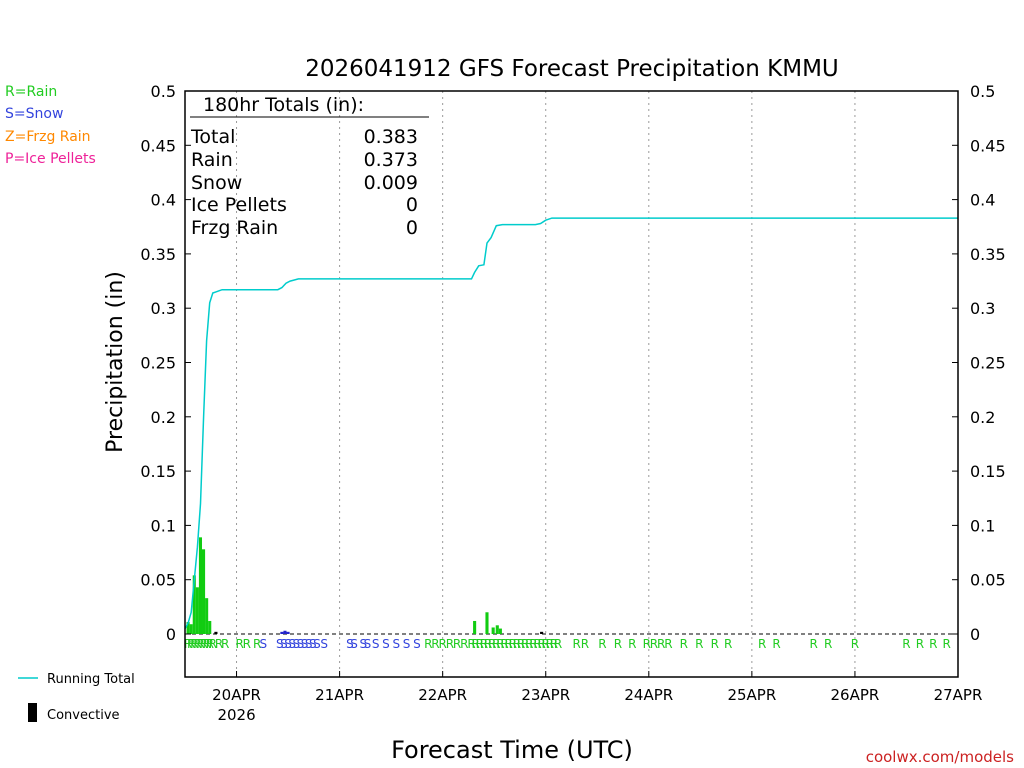 Image resolution: width=1024 pixels, height=768 pixels. Describe the element at coordinates (988, 254) in the screenshot. I see `y-tick-label-right: 0.35` at that location.